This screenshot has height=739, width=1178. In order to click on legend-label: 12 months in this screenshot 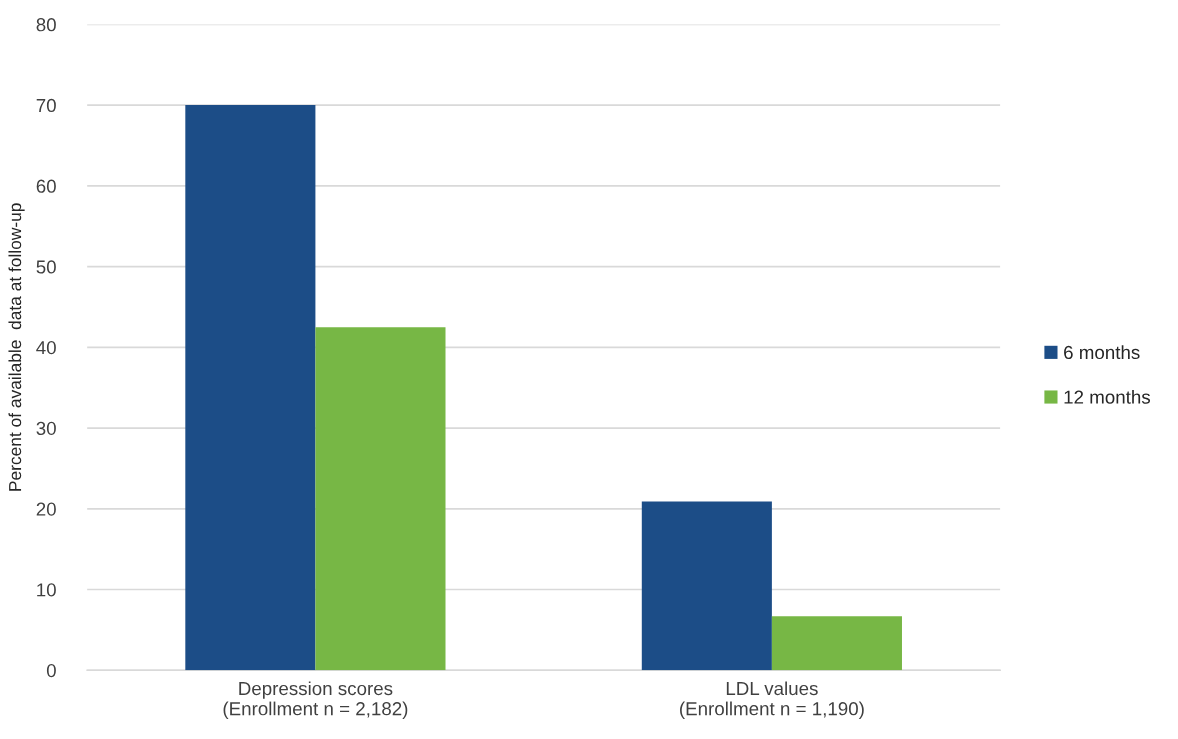, I will do `click(1107, 396)`.